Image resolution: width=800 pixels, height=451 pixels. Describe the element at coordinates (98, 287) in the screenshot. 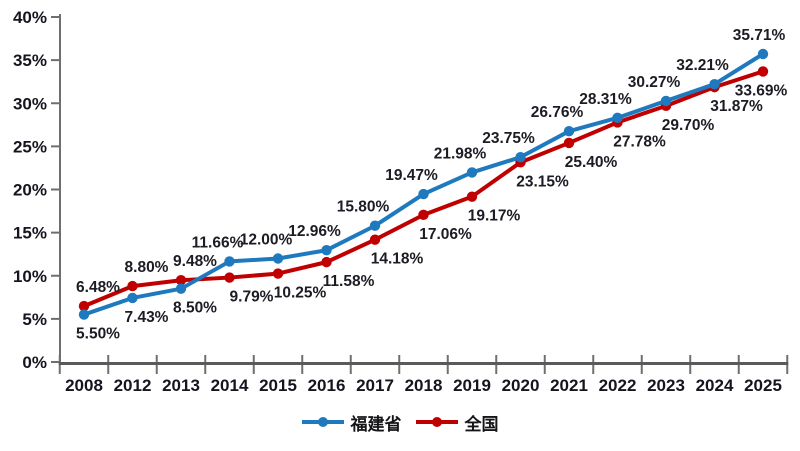

I see `data-label: 6.48%` at that location.